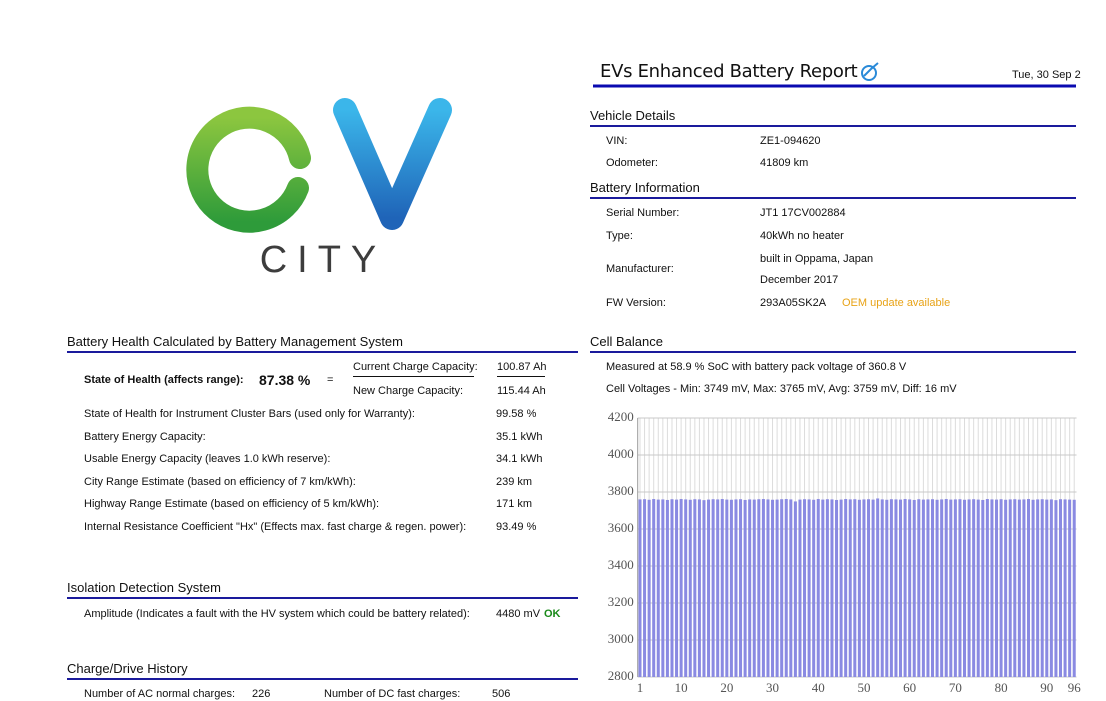  What do you see at coordinates (621, 601) in the screenshot?
I see `y-tick-label: 3200` at bounding box center [621, 601].